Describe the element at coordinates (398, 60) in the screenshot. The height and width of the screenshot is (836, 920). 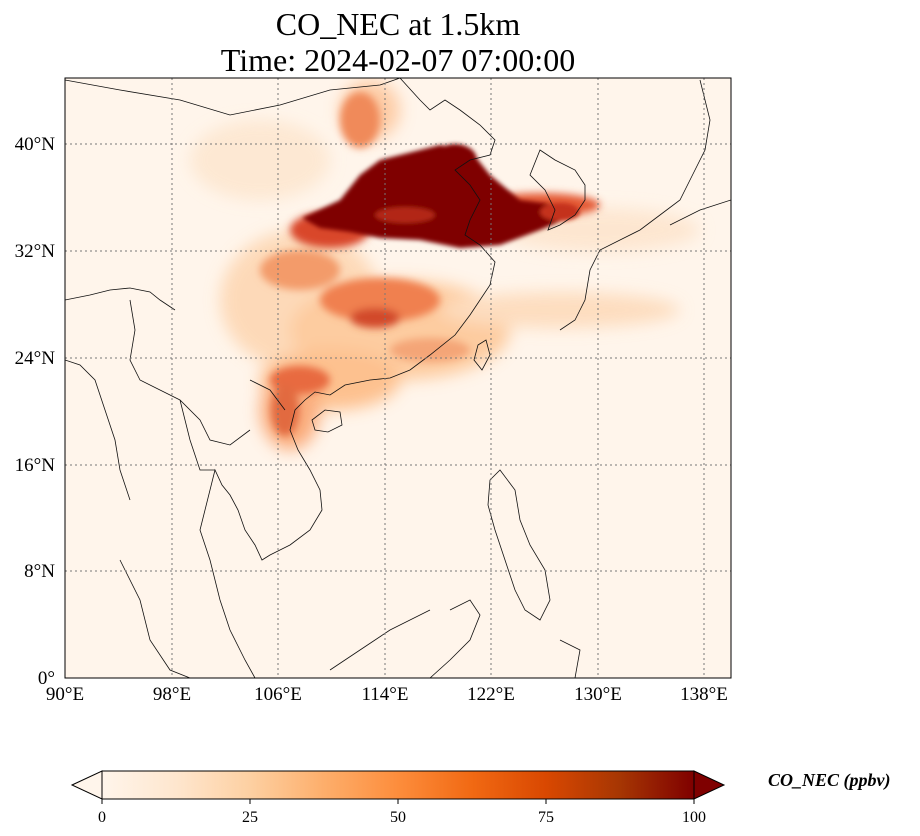
I see `title-line-2: Time: 2024-02-07 07:00:00` at that location.